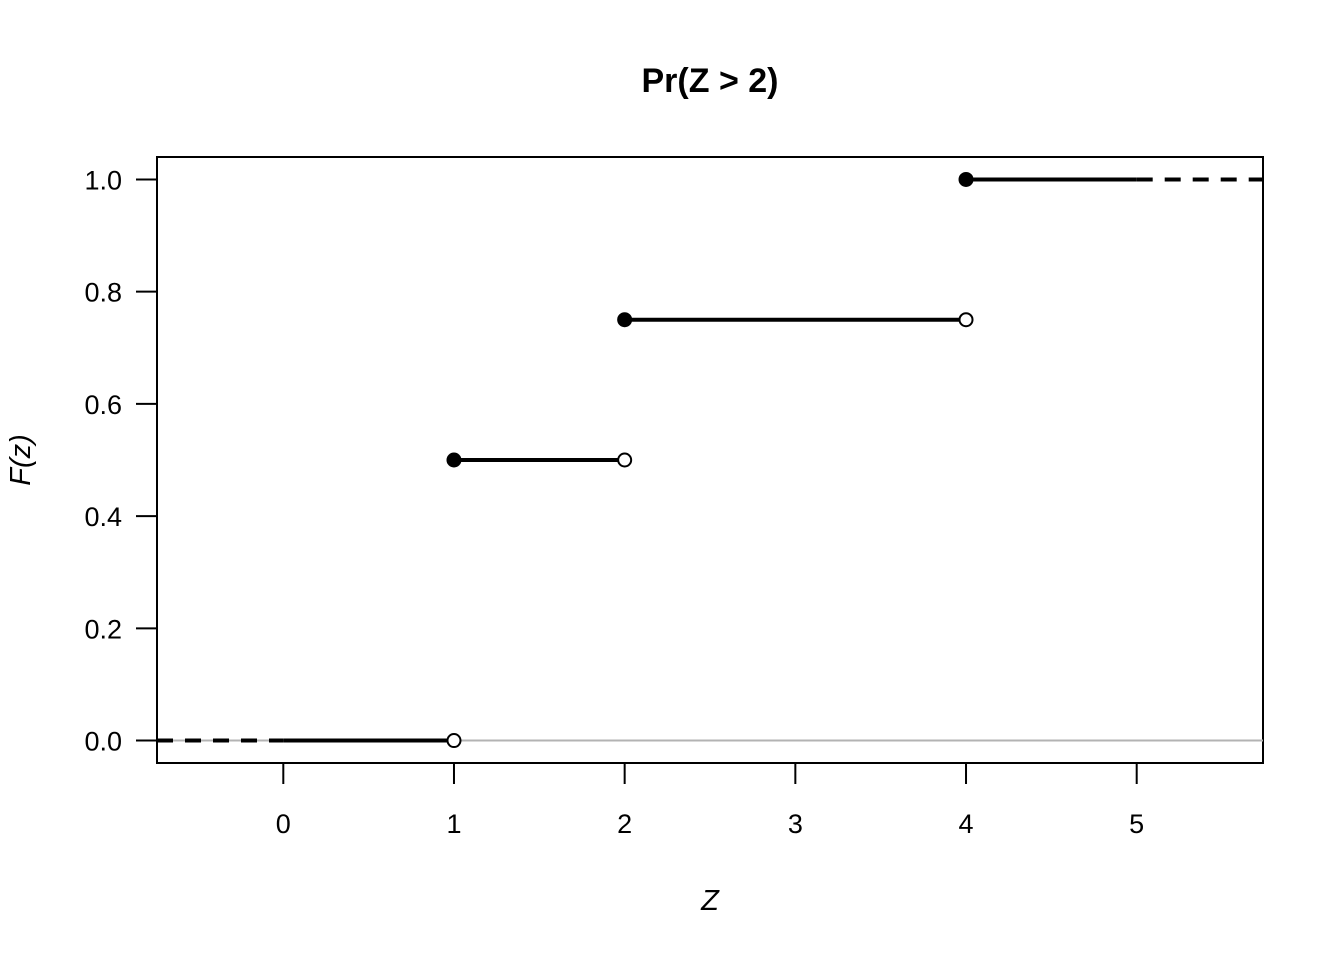 Image resolution: width=1344 pixels, height=960 pixels. I want to click on y-tick-label-4: 0.8, so click(103, 293).